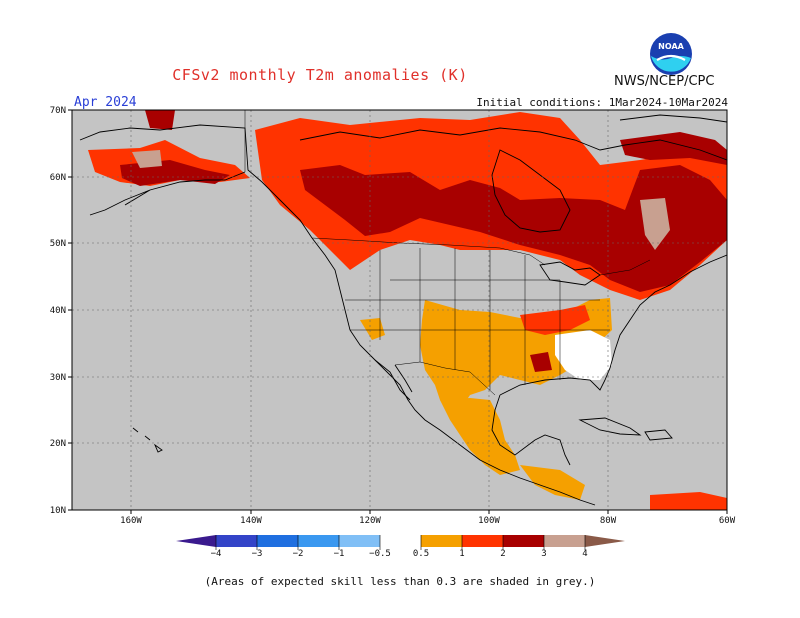 The height and width of the screenshot is (618, 800). What do you see at coordinates (531, 191) in the screenshot?
I see `hudson-bay` at bounding box center [531, 191].